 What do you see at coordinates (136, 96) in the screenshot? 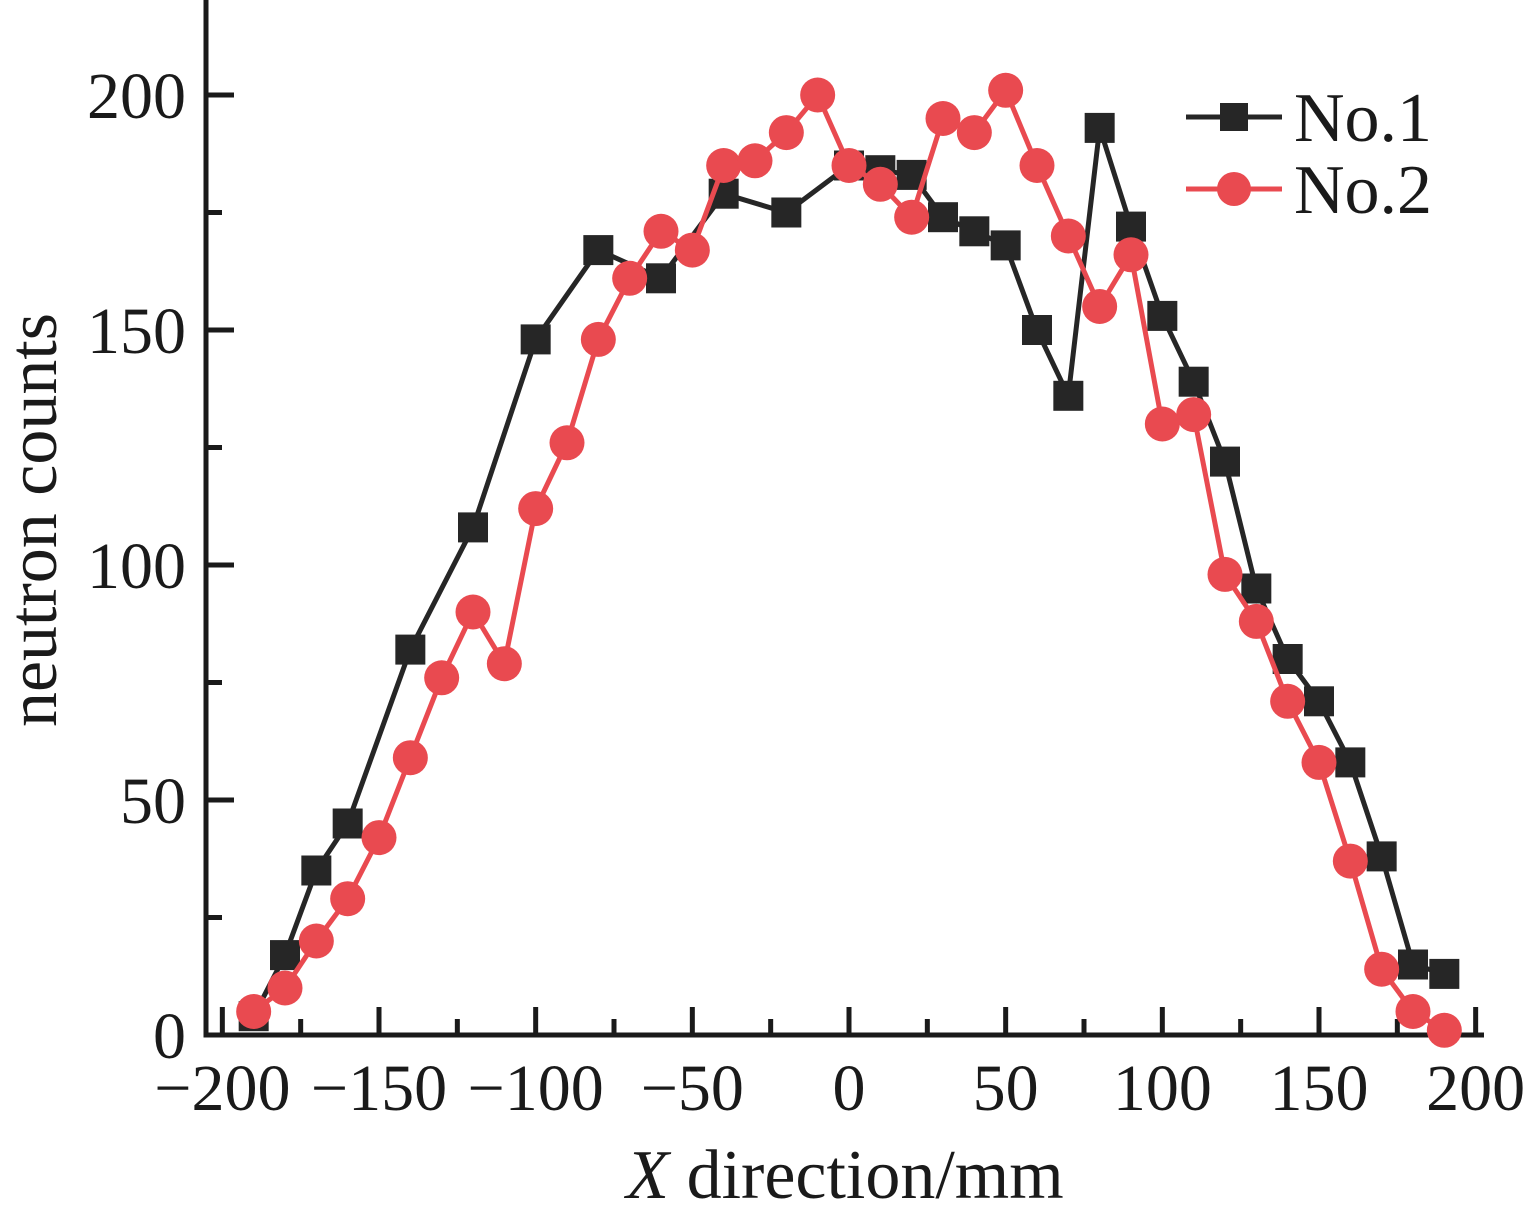
I see `y-tick-label: 200` at bounding box center [136, 96].